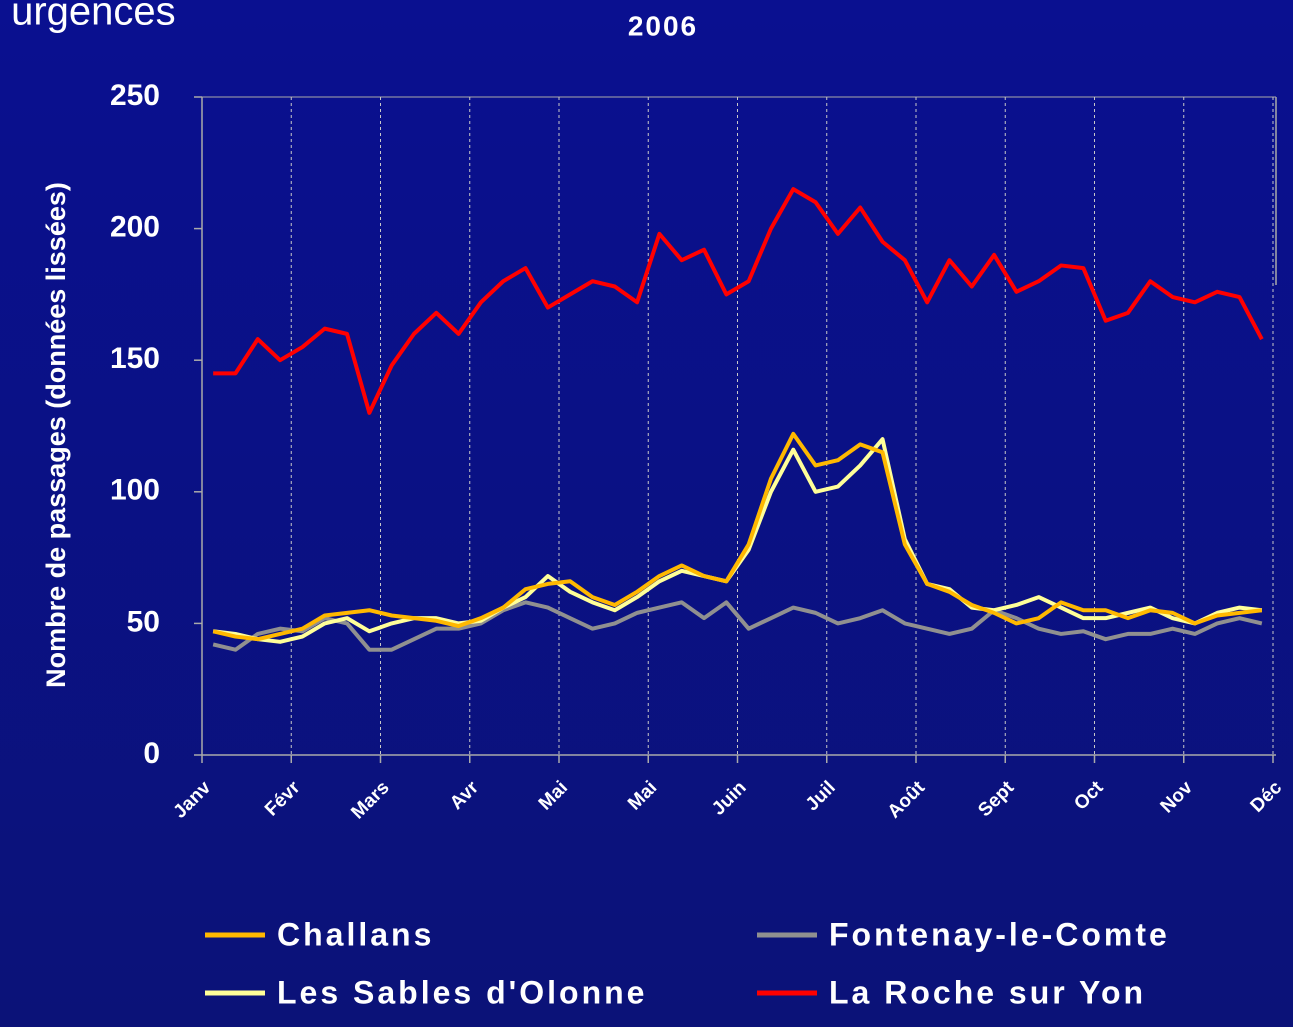 The image size is (1293, 1027). What do you see at coordinates (355, 934) in the screenshot?
I see `legend-label: Challans` at bounding box center [355, 934].